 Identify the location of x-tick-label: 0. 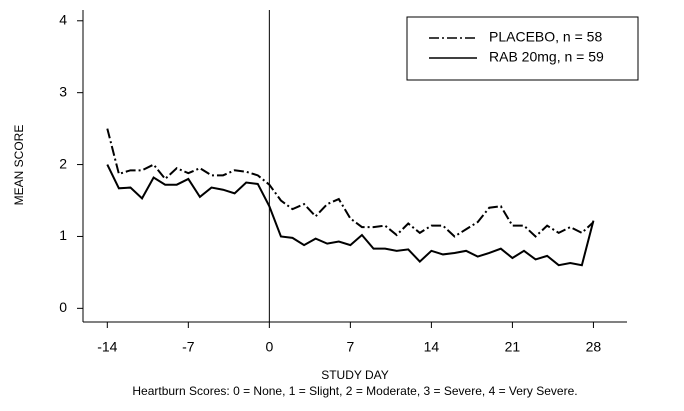
(269, 347).